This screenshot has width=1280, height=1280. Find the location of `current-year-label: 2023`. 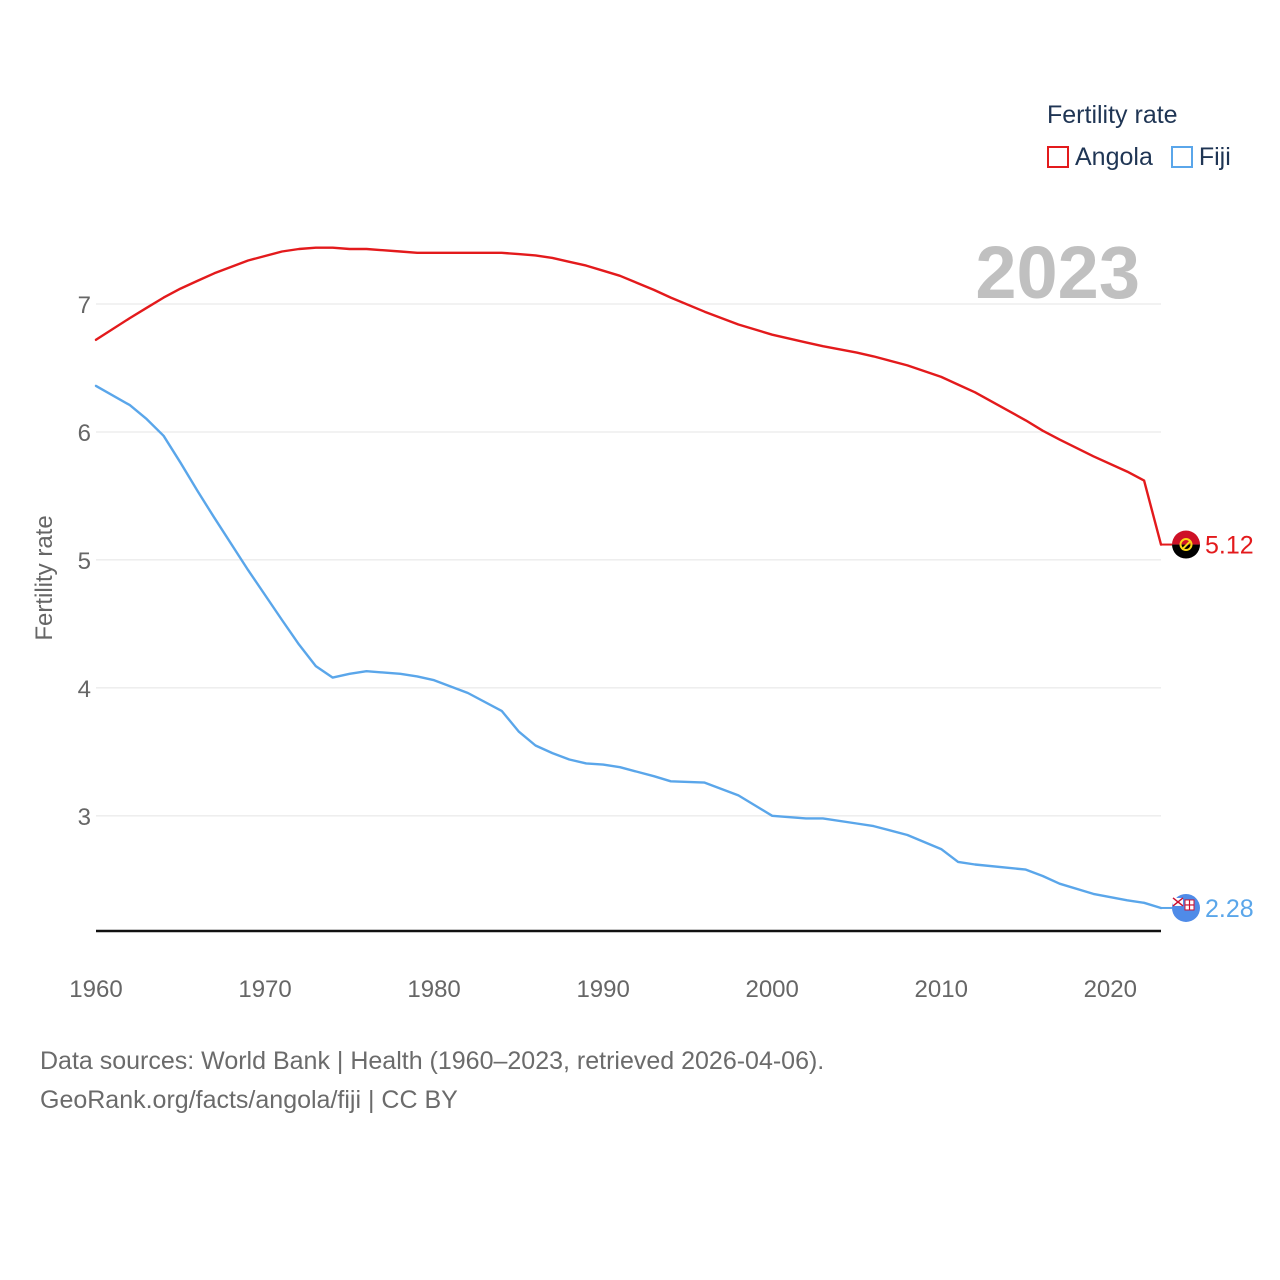

current-year-label: 2023 is located at coordinates (1057, 272).